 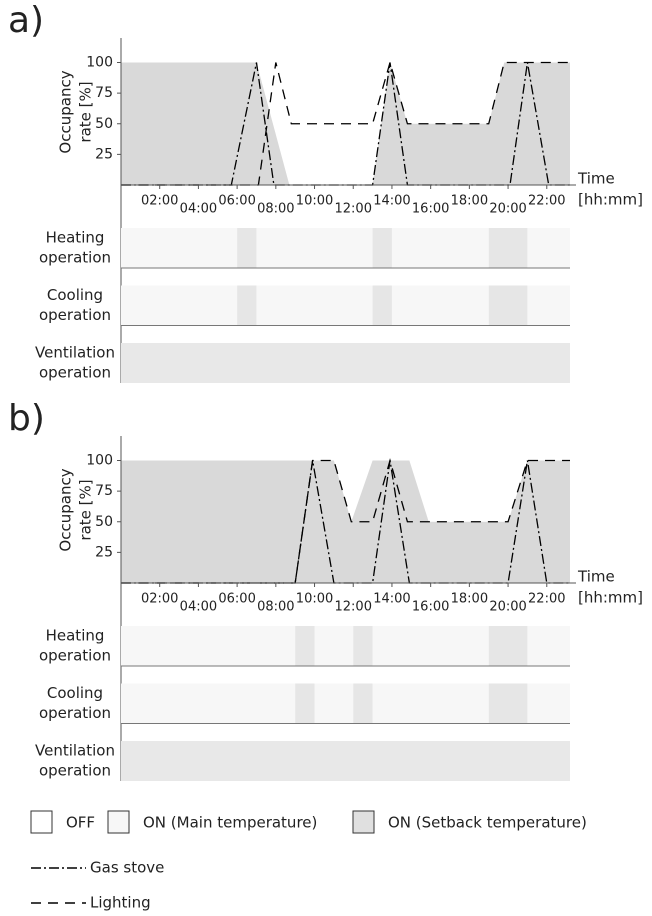 I want to click on legend-label: Lighting, so click(x=120, y=903).